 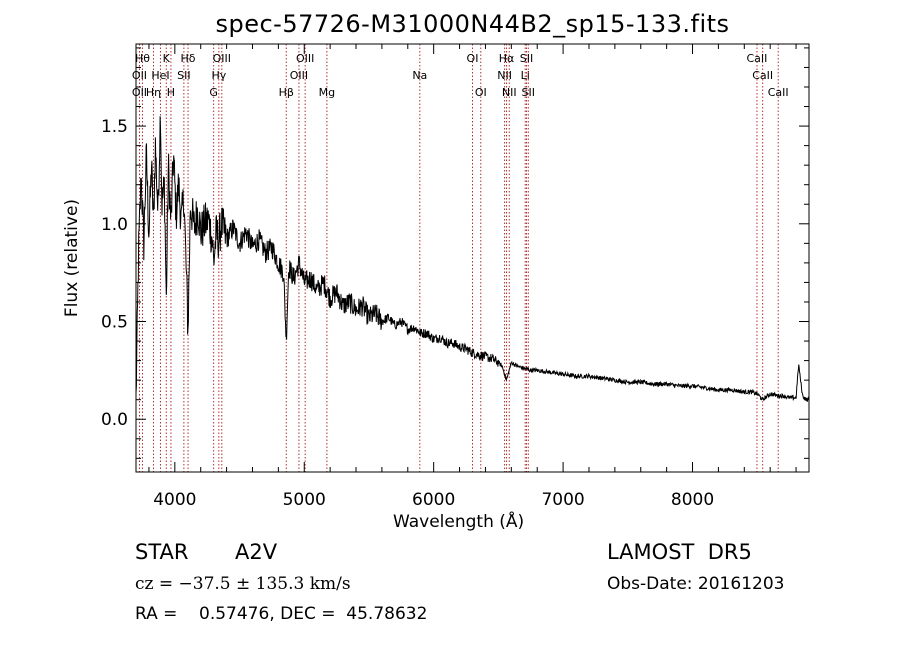 I want to click on line-marker-label: Mg, so click(x=327, y=92).